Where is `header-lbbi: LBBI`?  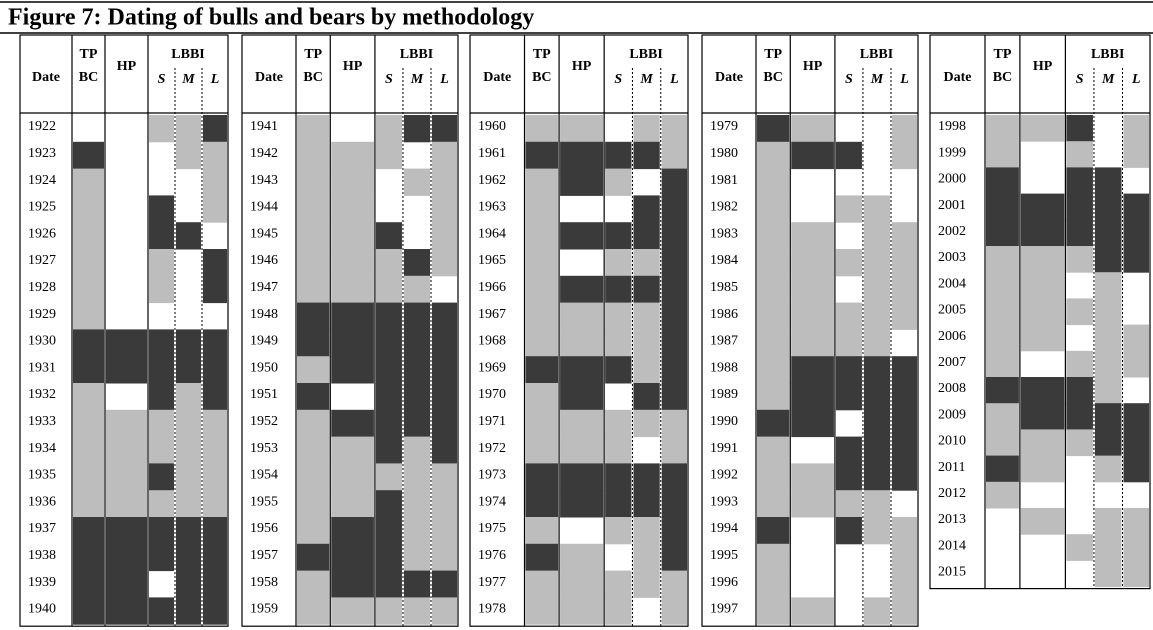 header-lbbi: LBBI is located at coordinates (1107, 54).